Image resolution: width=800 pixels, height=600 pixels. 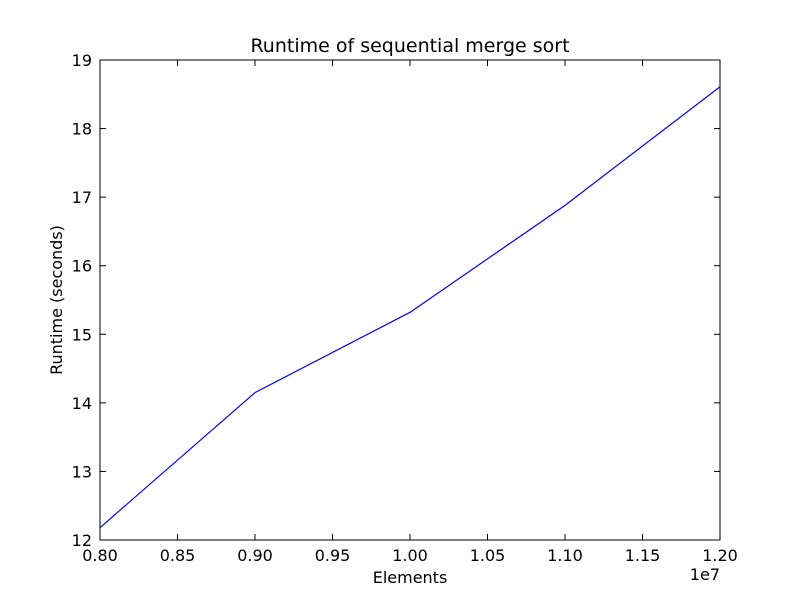 I want to click on chart-title: Runtime of sequential merge sort, so click(x=409, y=46).